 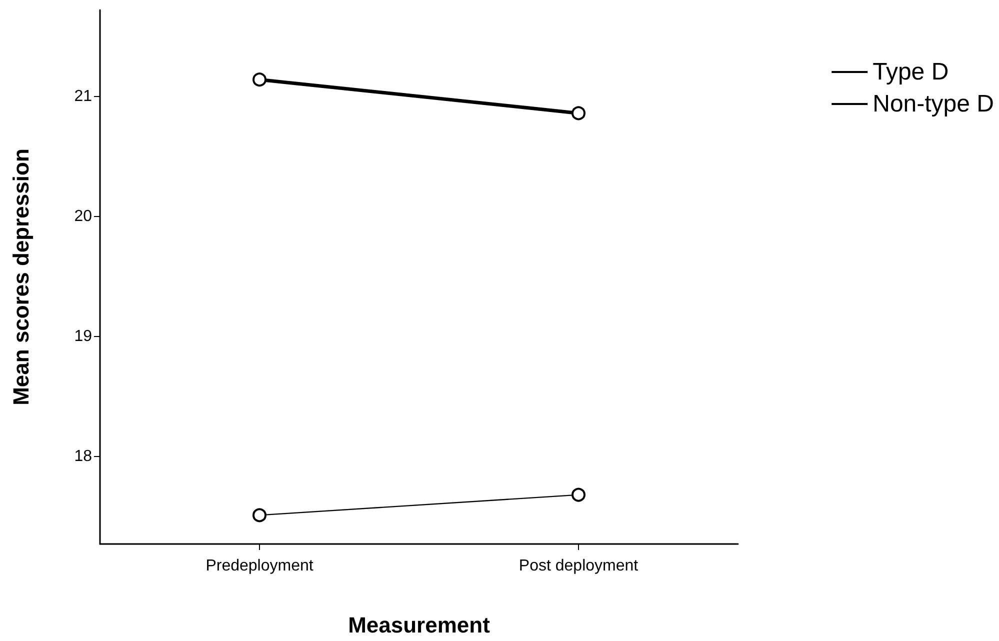 I want to click on y-axis-title: Mean scores depression, so click(x=21, y=277).